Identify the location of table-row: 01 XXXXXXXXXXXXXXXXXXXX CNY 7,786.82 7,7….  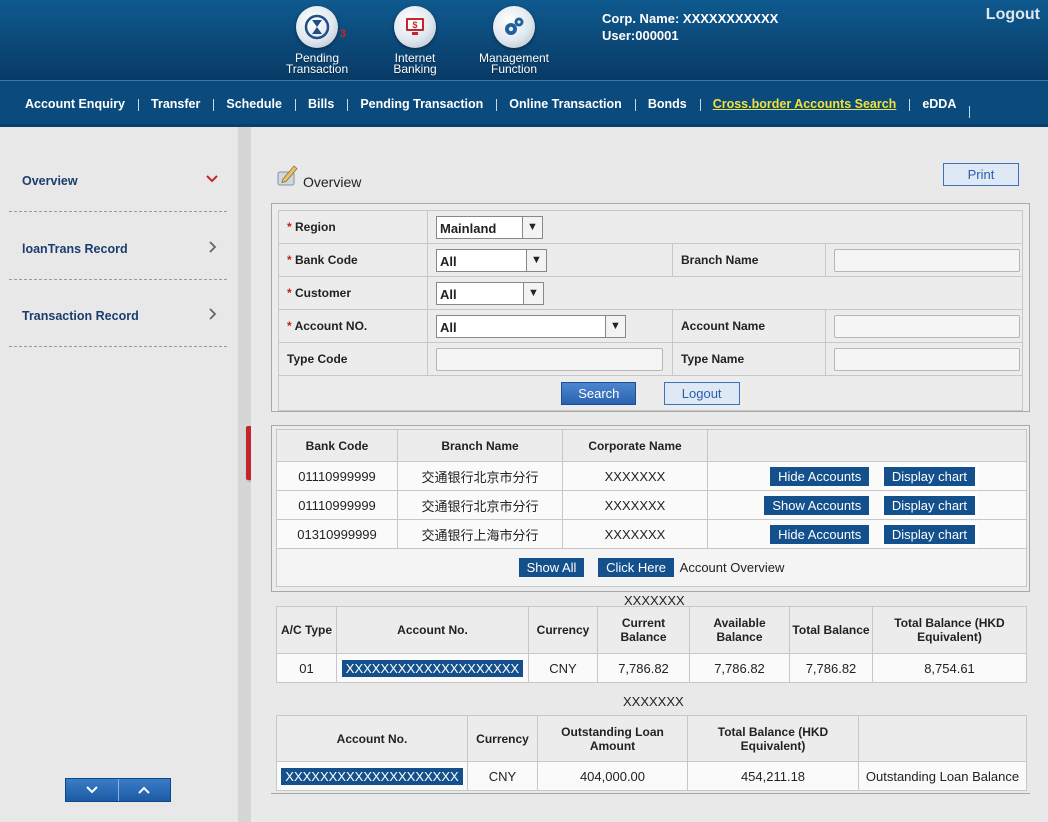
(651, 668).